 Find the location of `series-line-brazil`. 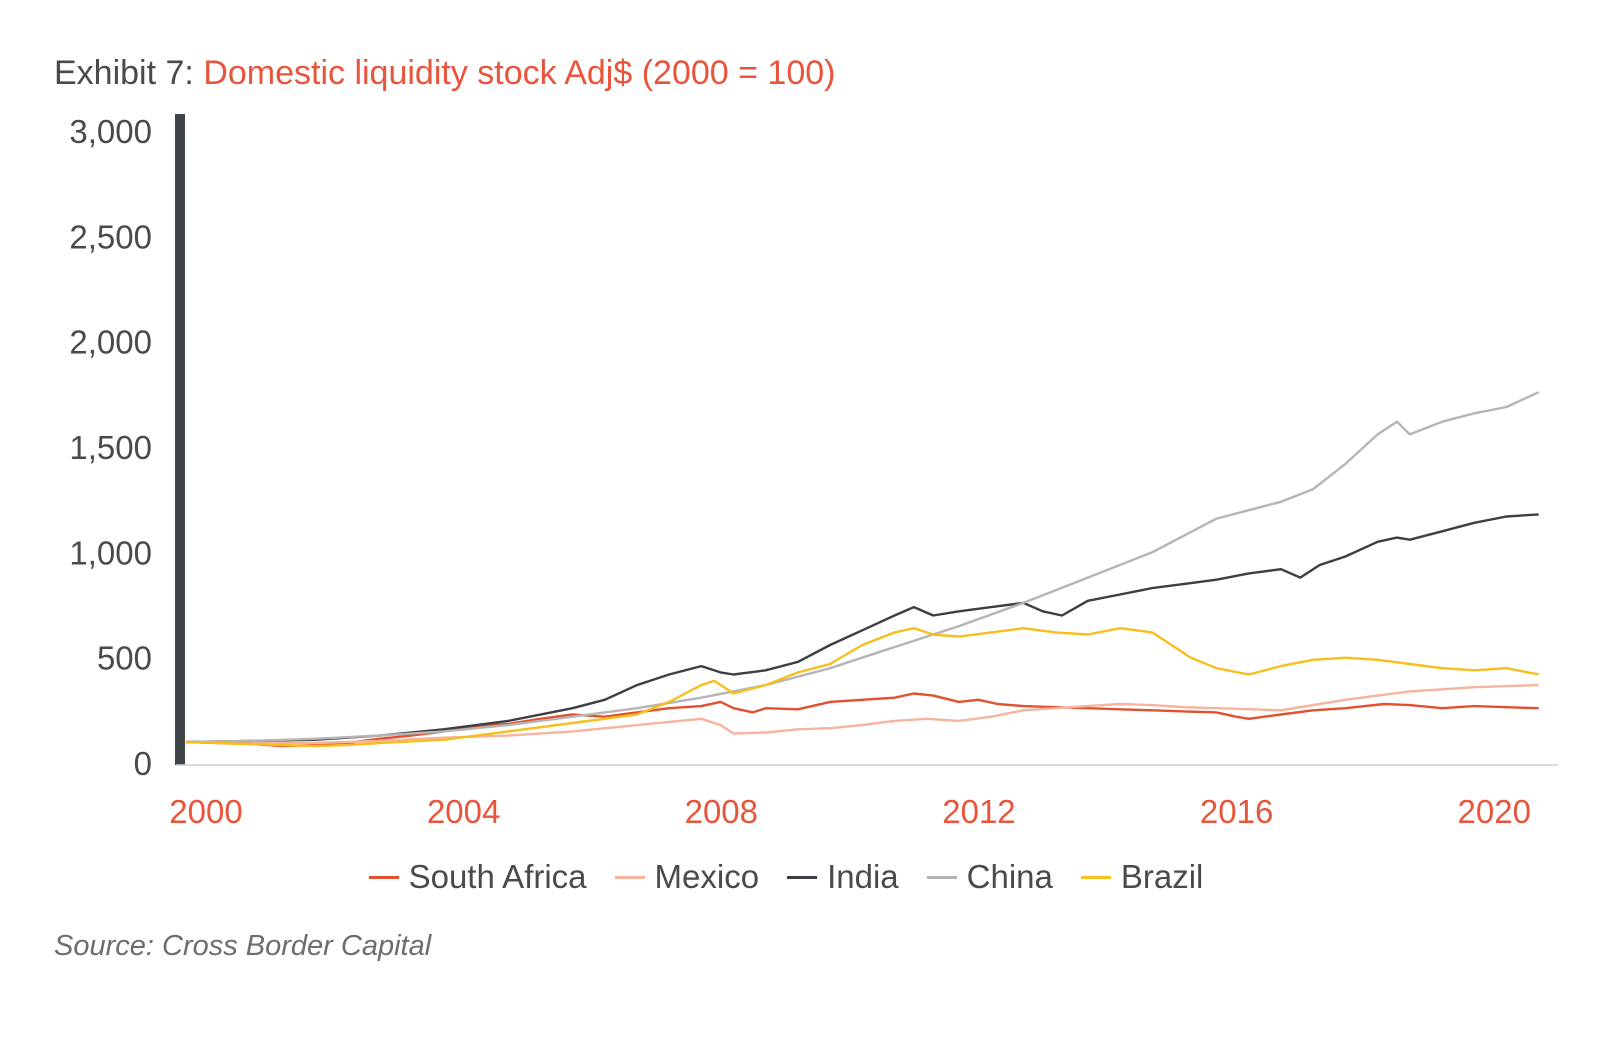

series-line-brazil is located at coordinates (862, 687).